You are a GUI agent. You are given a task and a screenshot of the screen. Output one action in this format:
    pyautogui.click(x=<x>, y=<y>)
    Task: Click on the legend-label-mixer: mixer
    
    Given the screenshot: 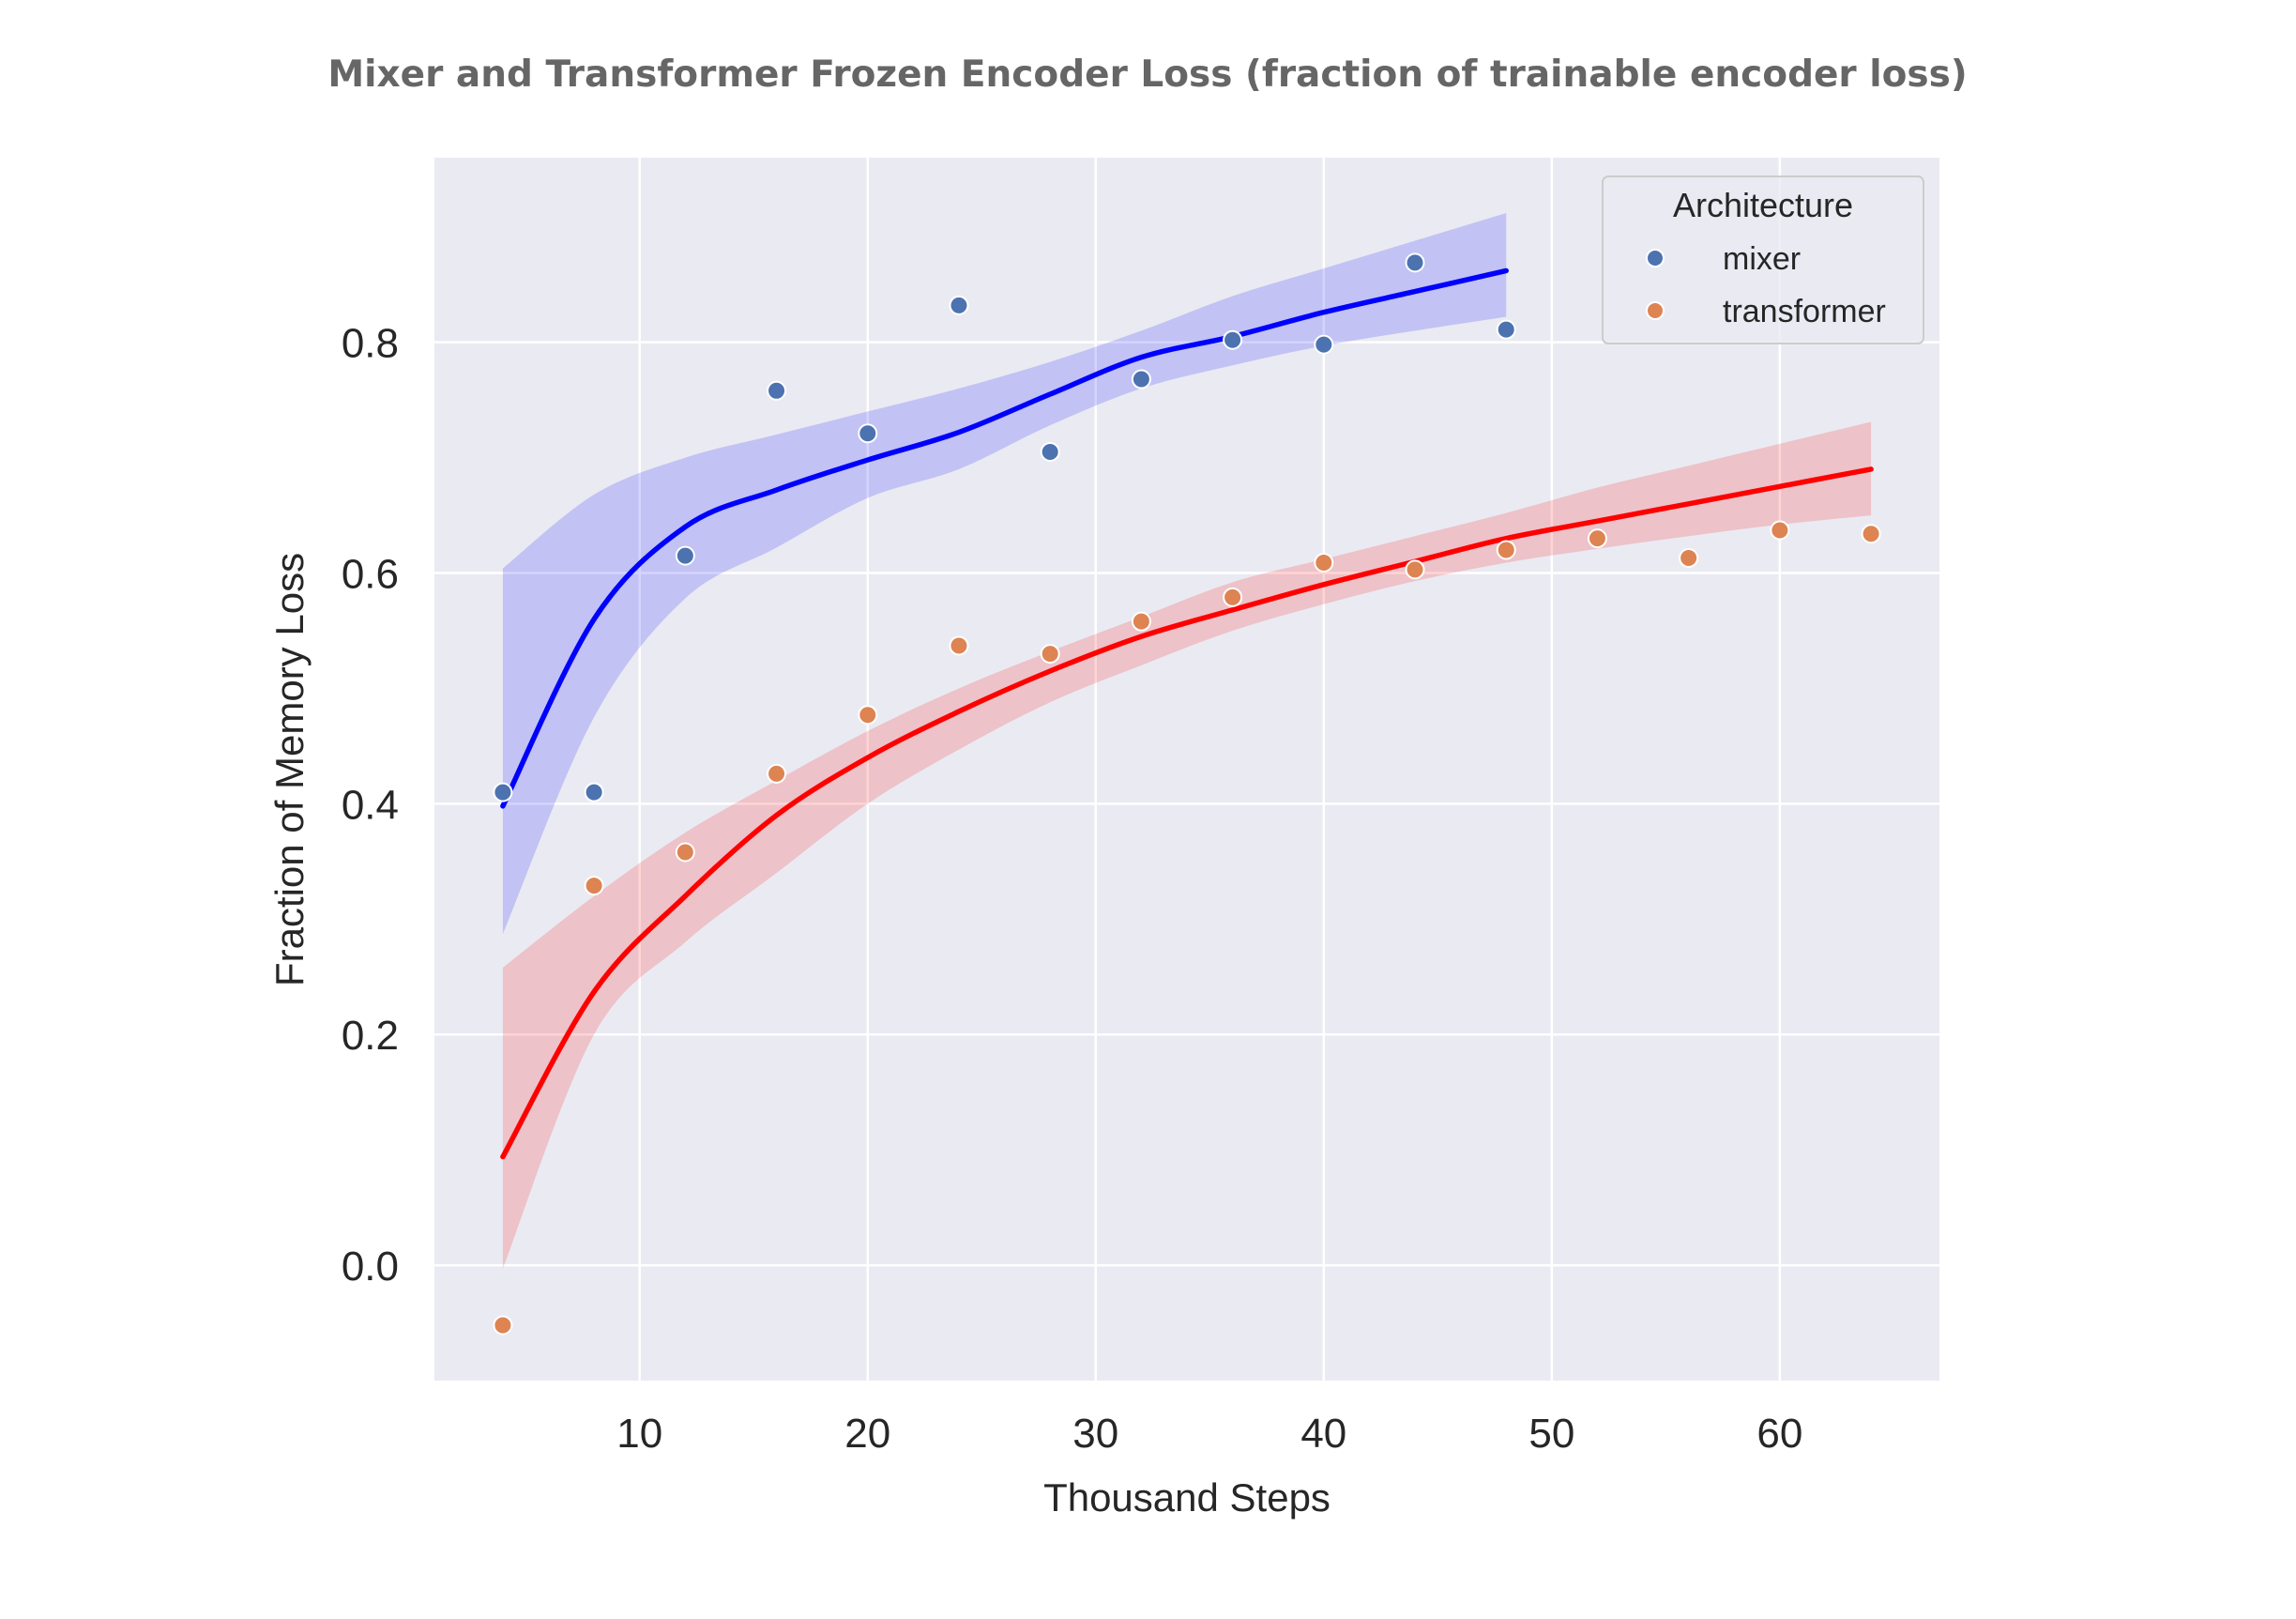 What is the action you would take?
    pyautogui.click(x=1762, y=259)
    